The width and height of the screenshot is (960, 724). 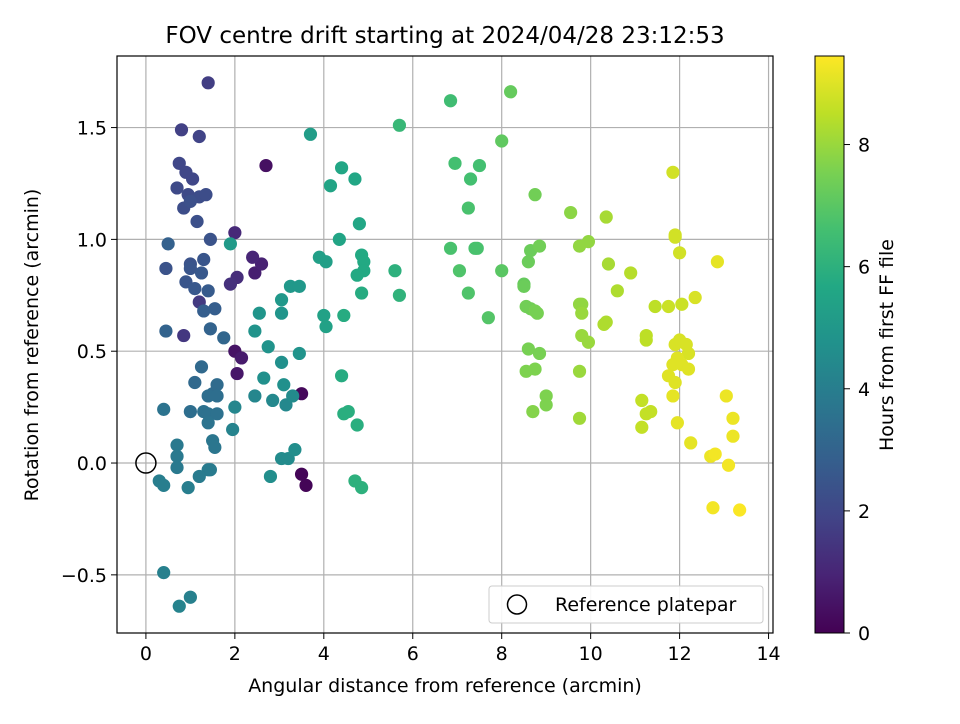 I want to click on x-tick-label: 6, so click(x=413, y=654).